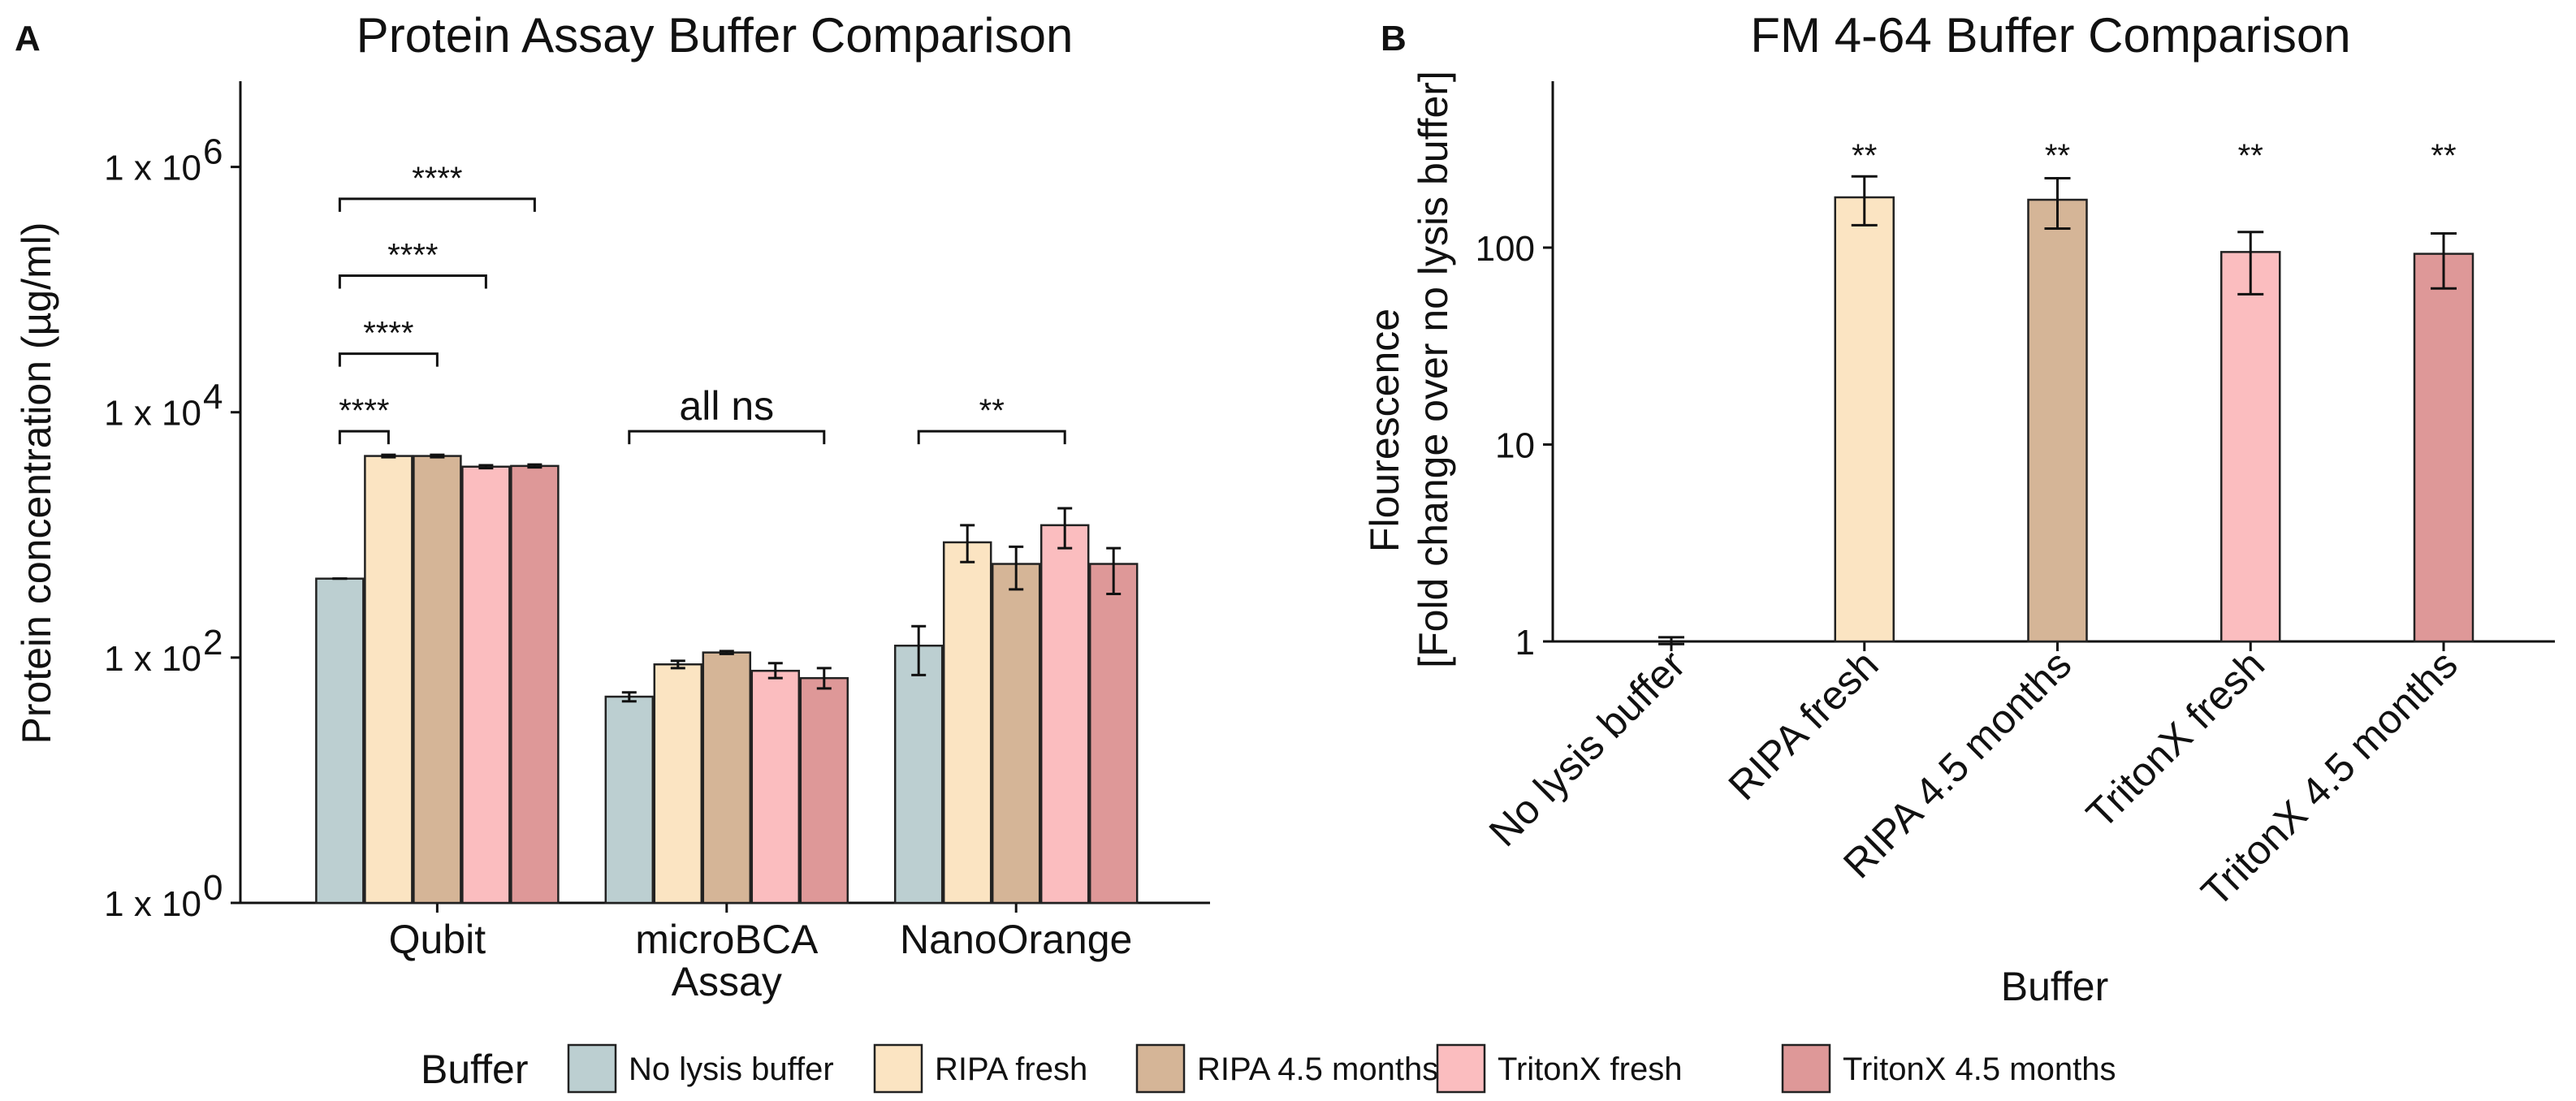 This screenshot has width=2576, height=1101. What do you see at coordinates (1587, 748) in the screenshot?
I see `panel-b-category-label: No lysis buffer` at bounding box center [1587, 748].